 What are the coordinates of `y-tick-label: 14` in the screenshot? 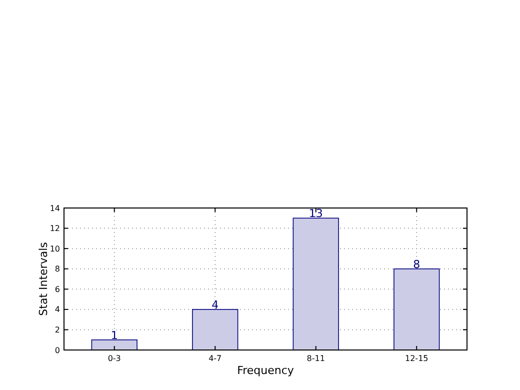 It's located at (55, 208).